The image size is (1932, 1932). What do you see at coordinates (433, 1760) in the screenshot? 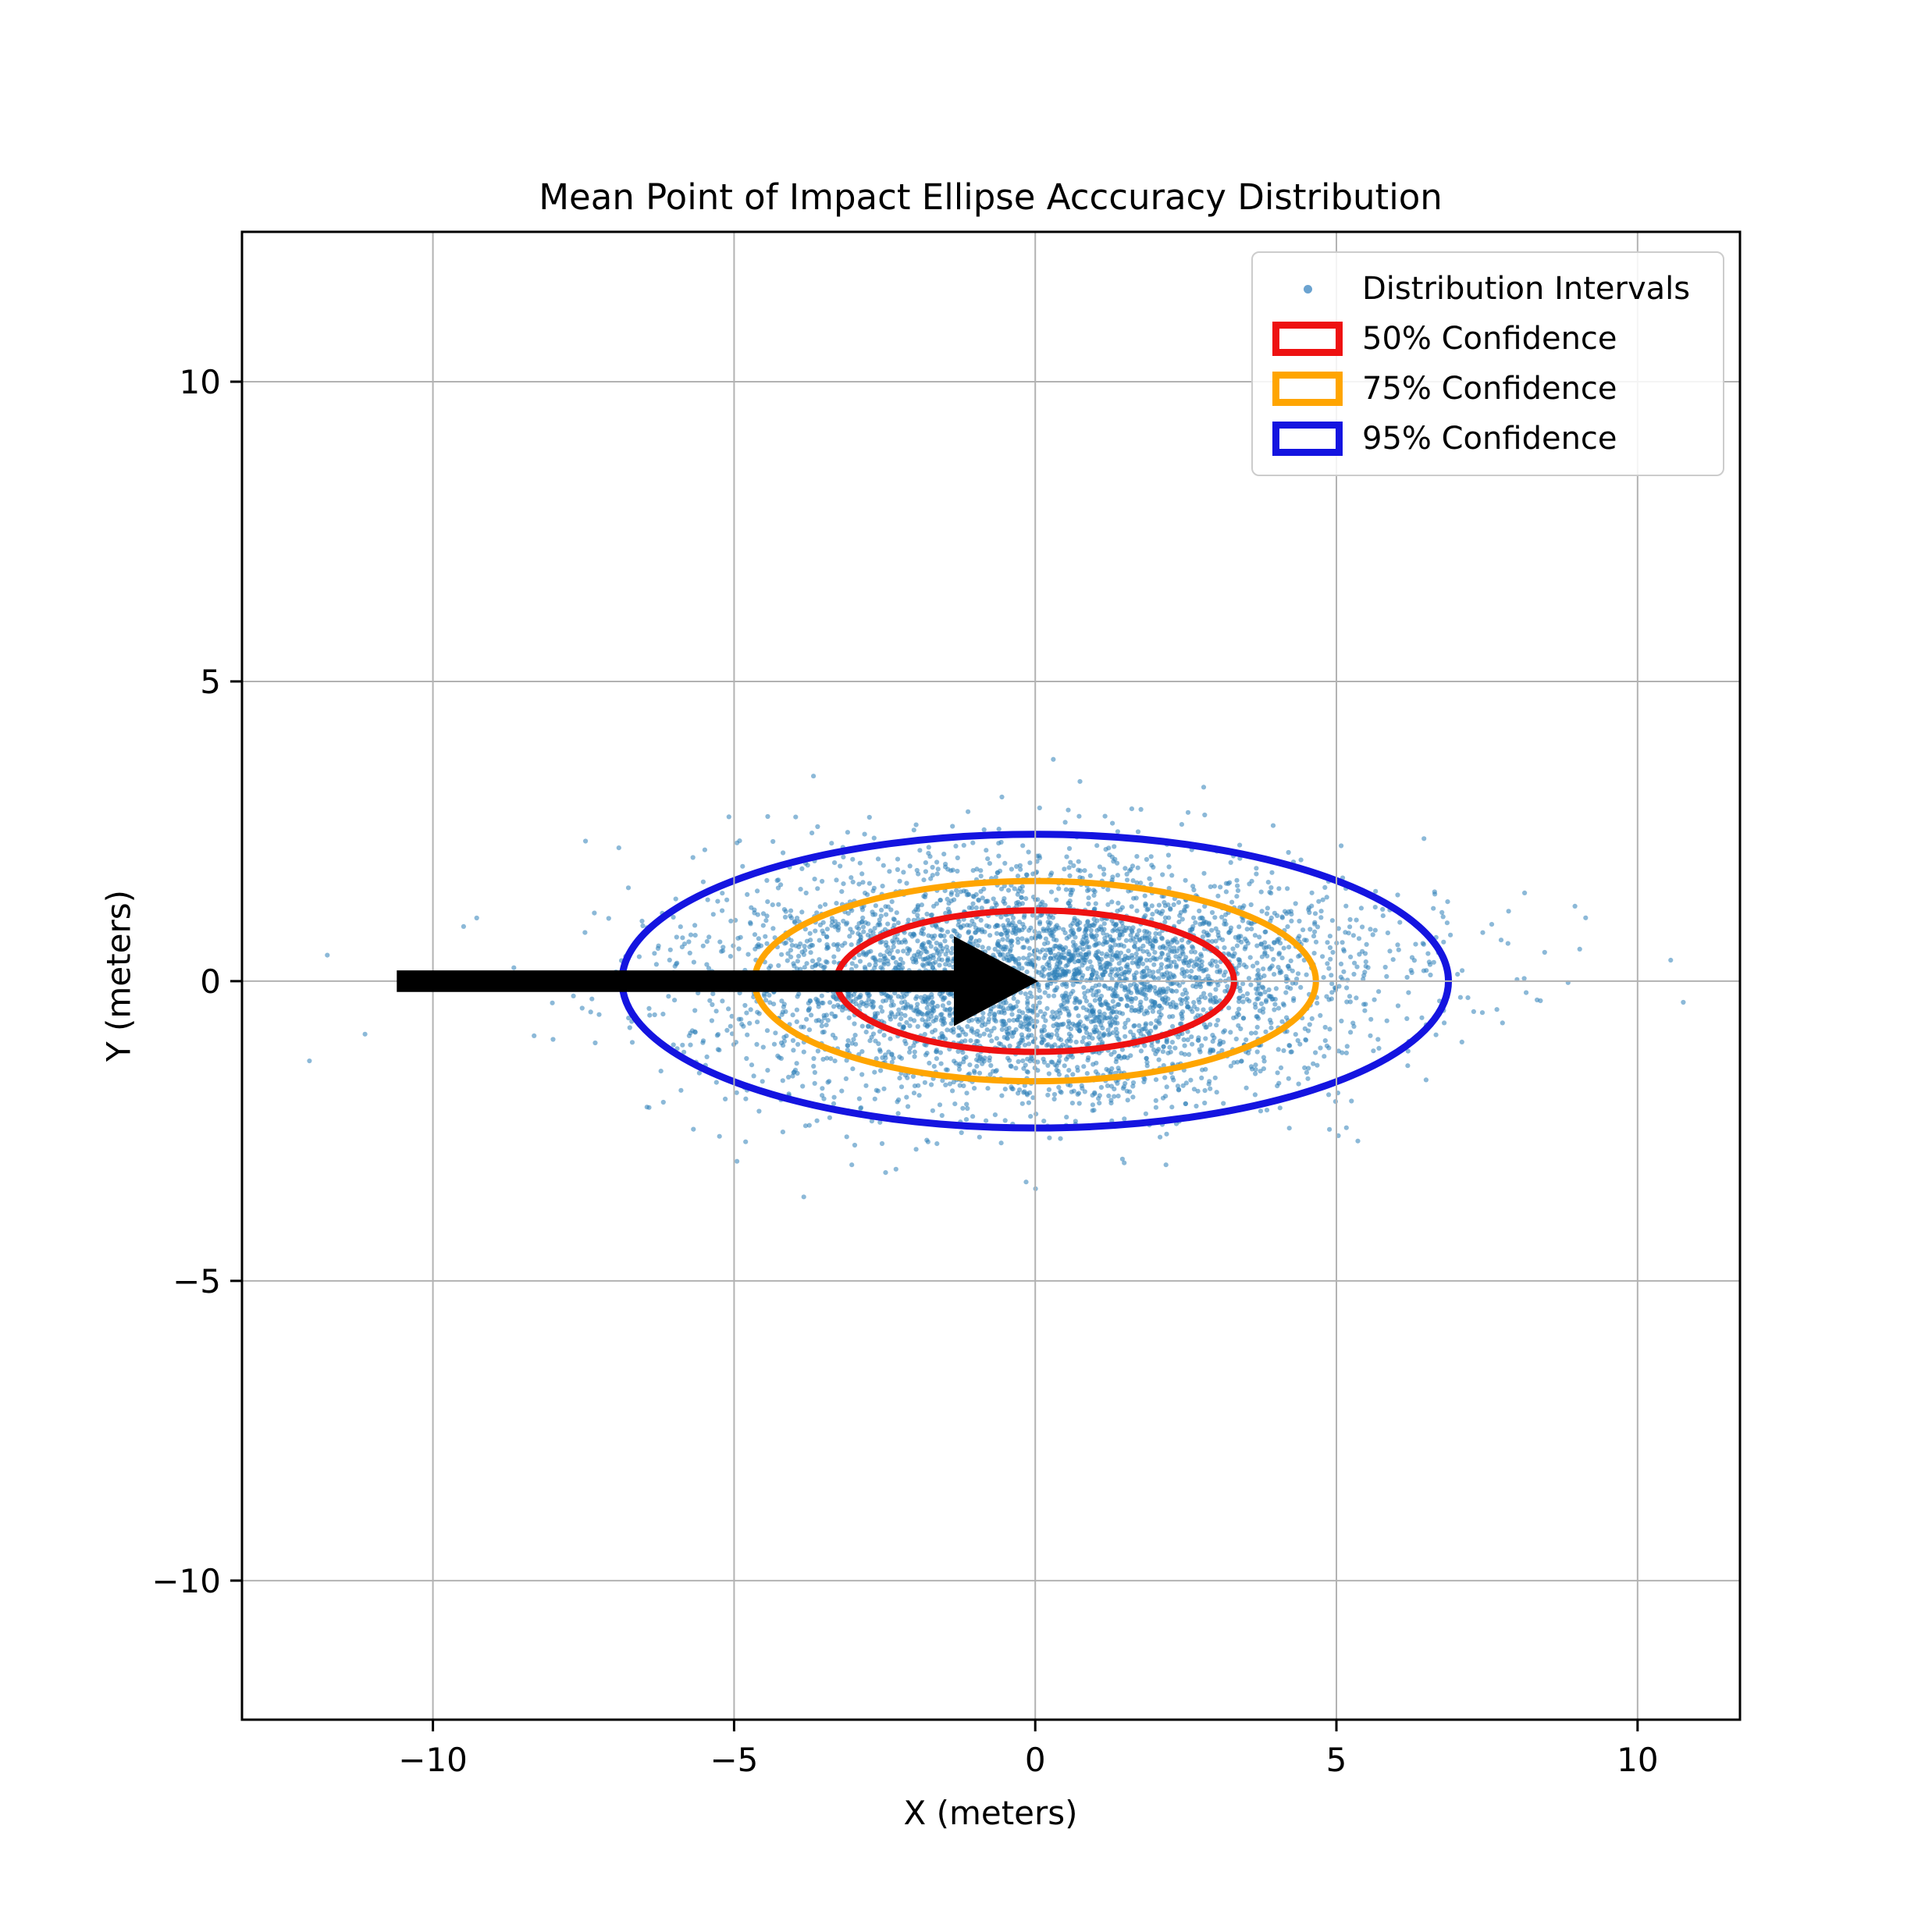
I see `x-tick-label: −10` at bounding box center [433, 1760].